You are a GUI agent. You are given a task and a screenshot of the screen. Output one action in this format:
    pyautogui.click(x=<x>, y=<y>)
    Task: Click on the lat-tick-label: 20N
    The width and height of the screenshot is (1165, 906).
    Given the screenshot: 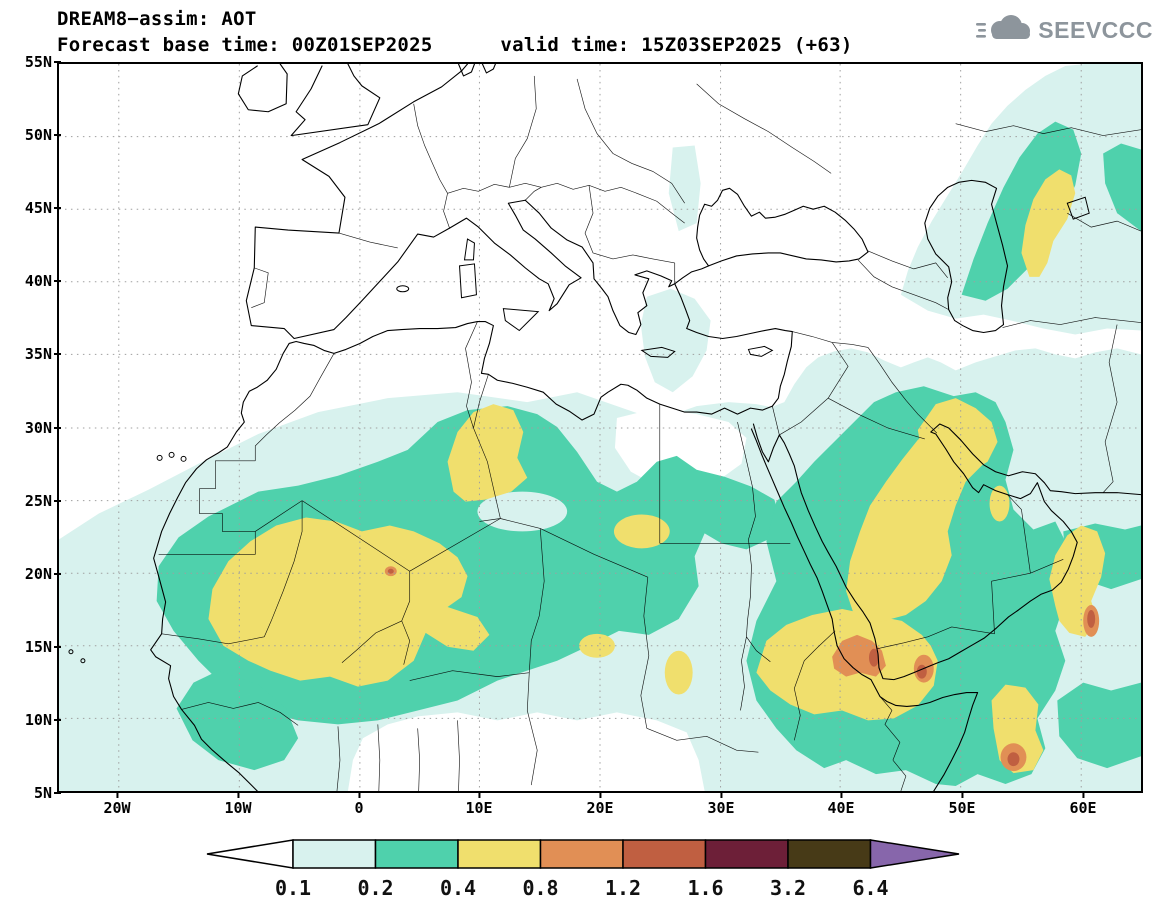 What is the action you would take?
    pyautogui.click(x=29, y=574)
    